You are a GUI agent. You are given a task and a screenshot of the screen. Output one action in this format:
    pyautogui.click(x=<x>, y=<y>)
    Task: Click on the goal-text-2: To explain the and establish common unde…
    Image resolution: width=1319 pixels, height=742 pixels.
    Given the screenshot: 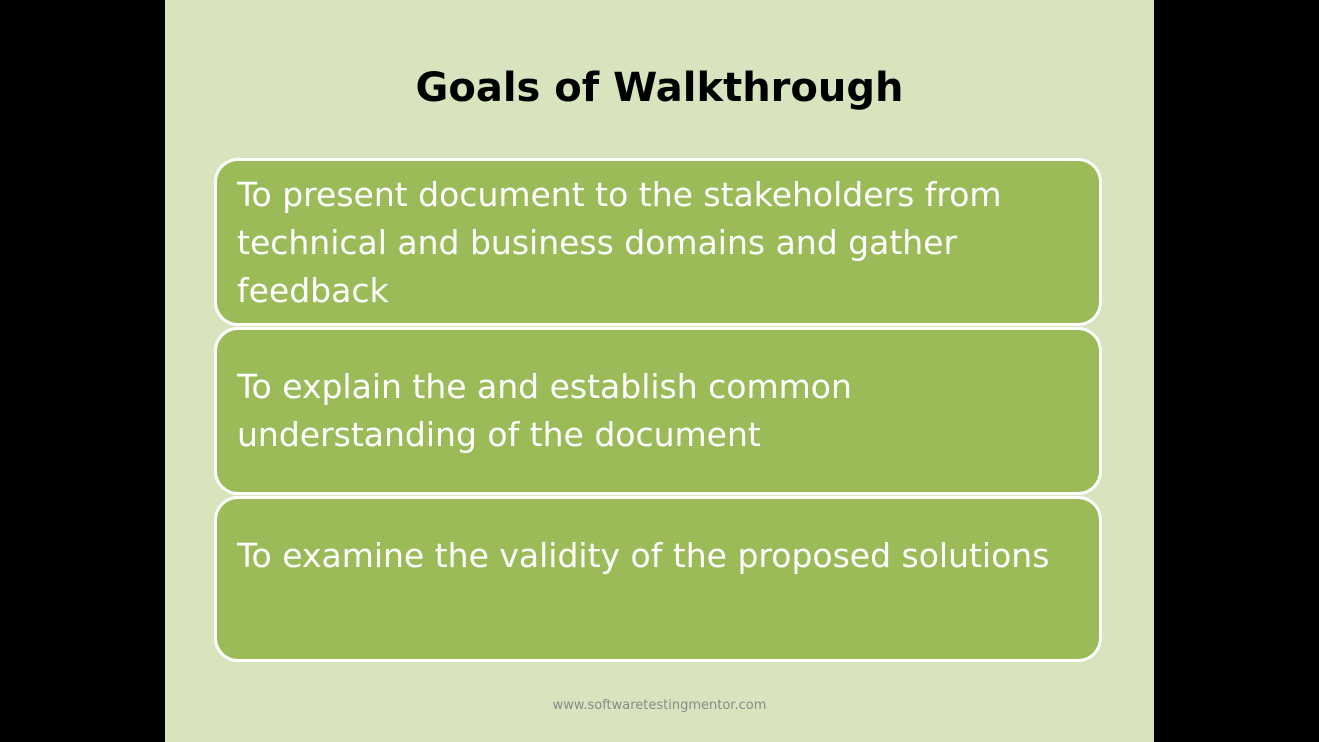 What is the action you would take?
    pyautogui.click(x=544, y=410)
    